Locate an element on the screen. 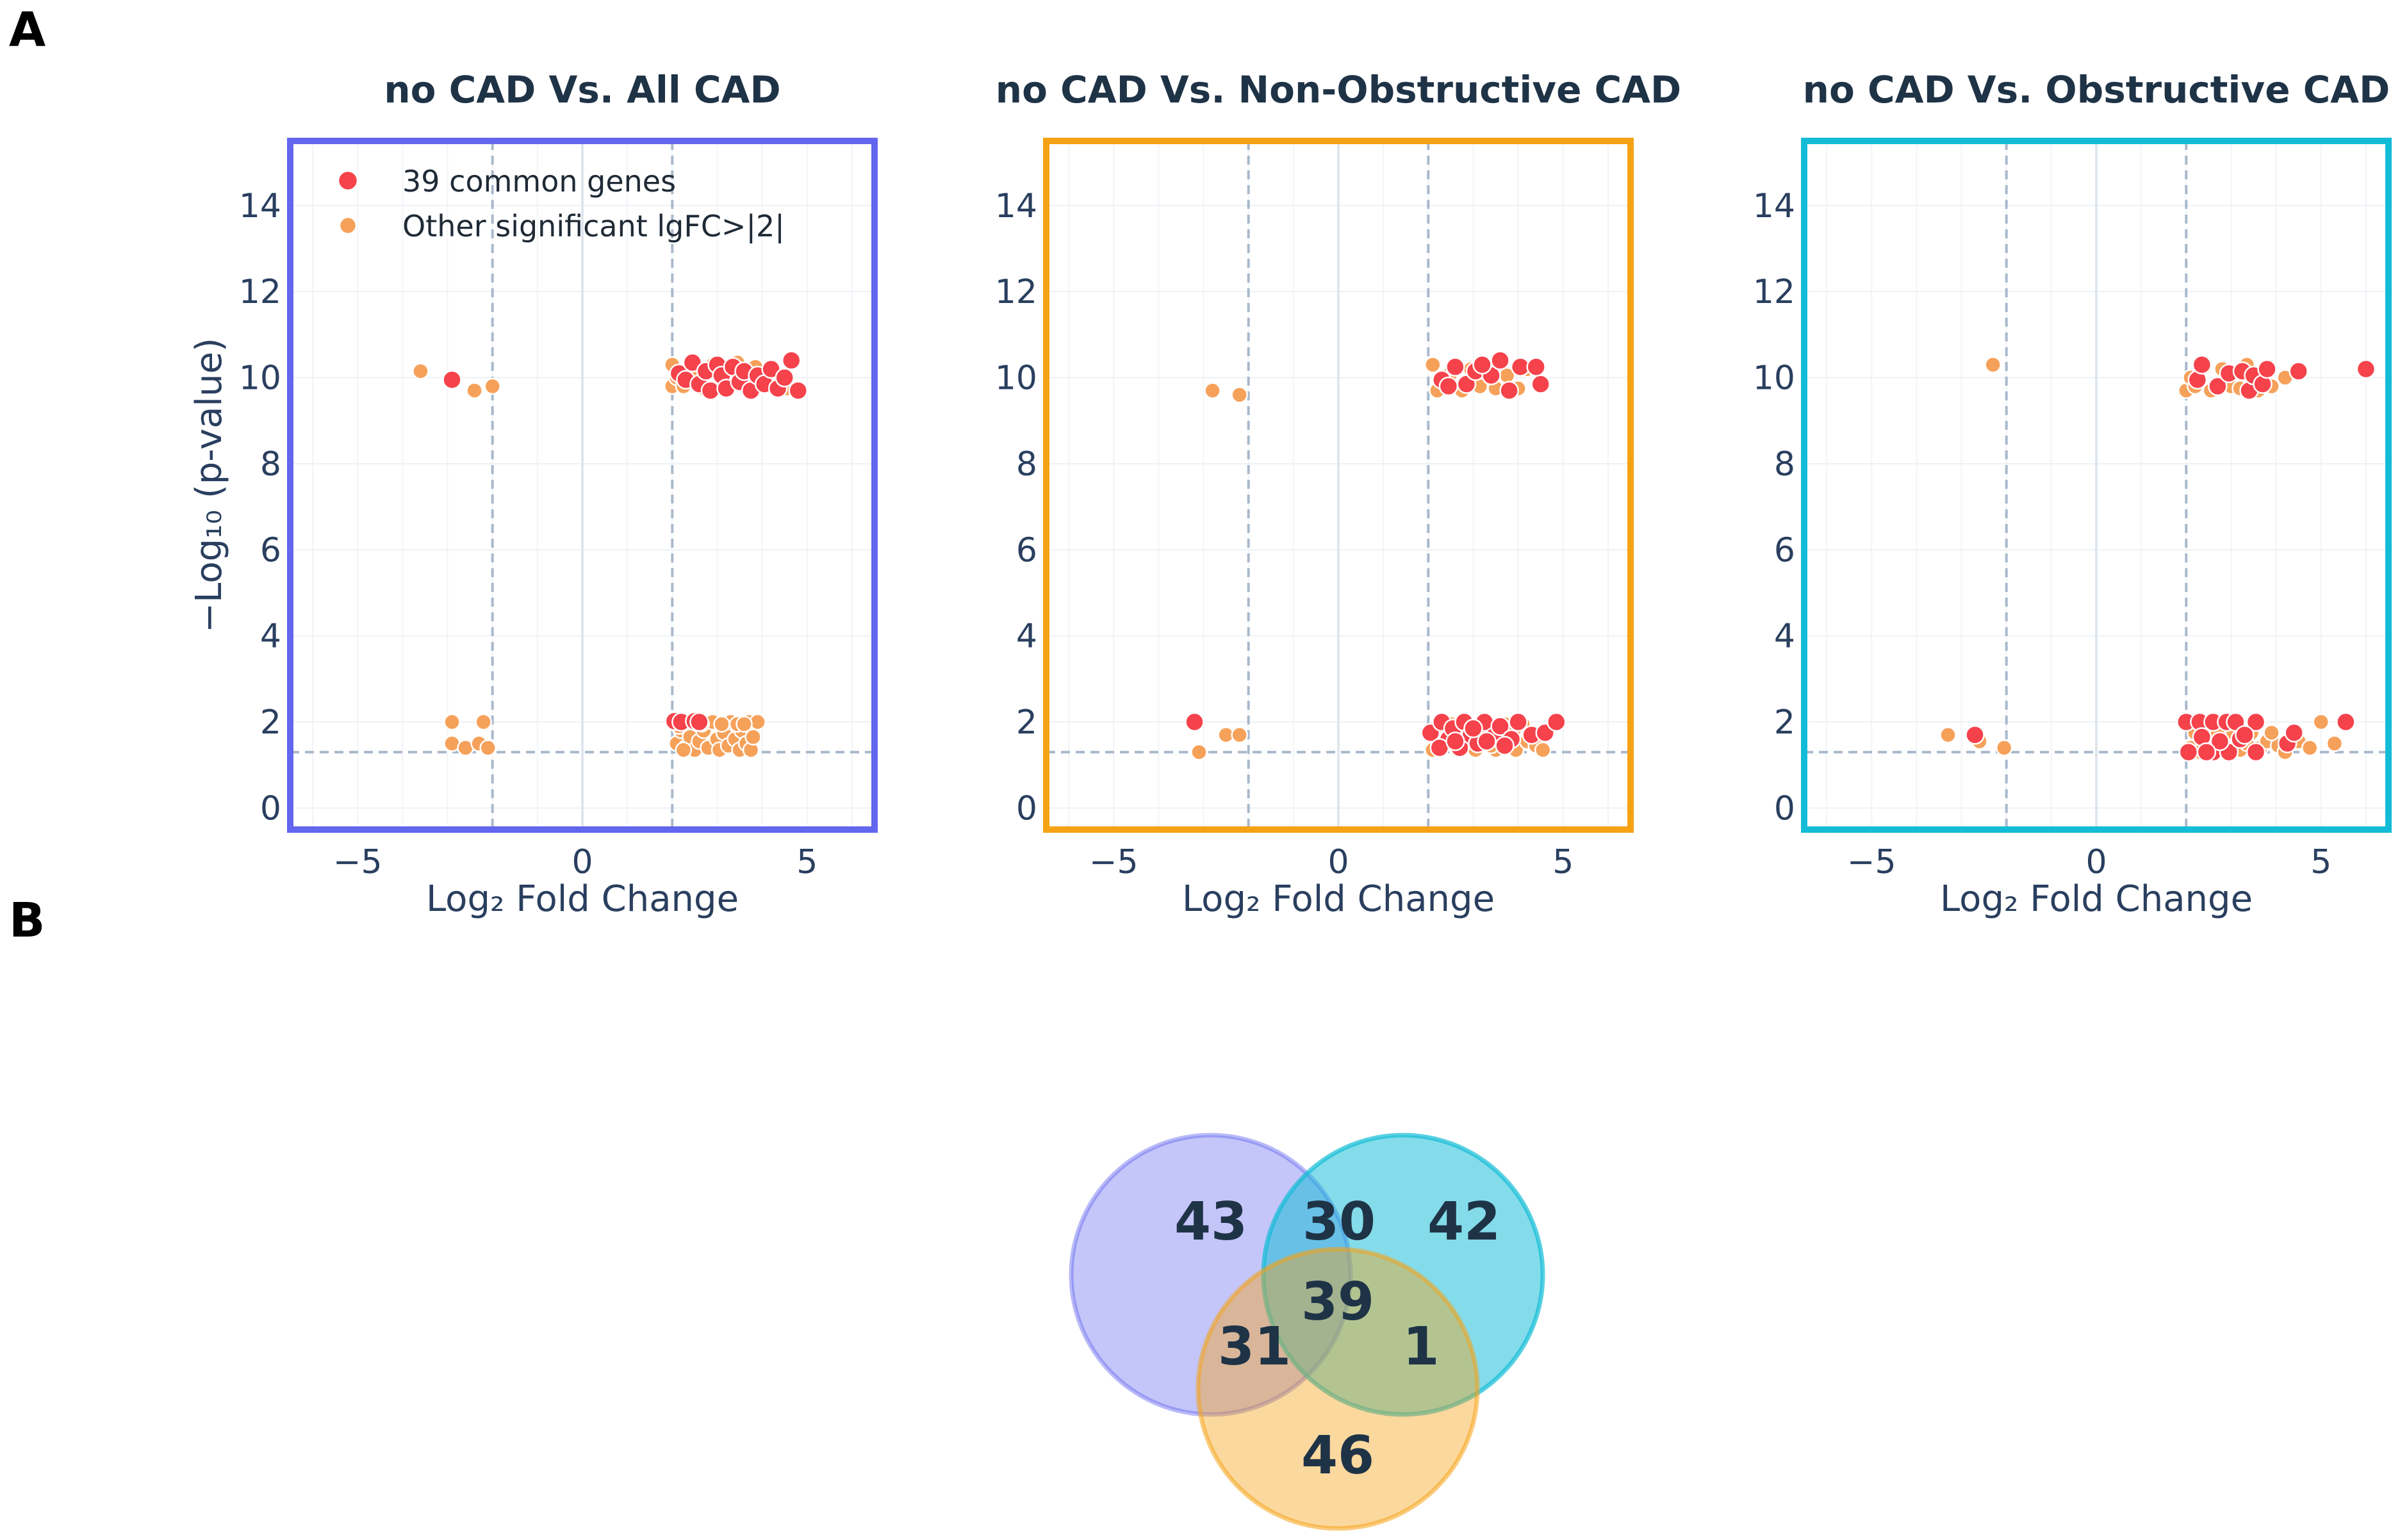 The image size is (2400, 1540). venn-count-obstructive-only: 42 is located at coordinates (1464, 1222).